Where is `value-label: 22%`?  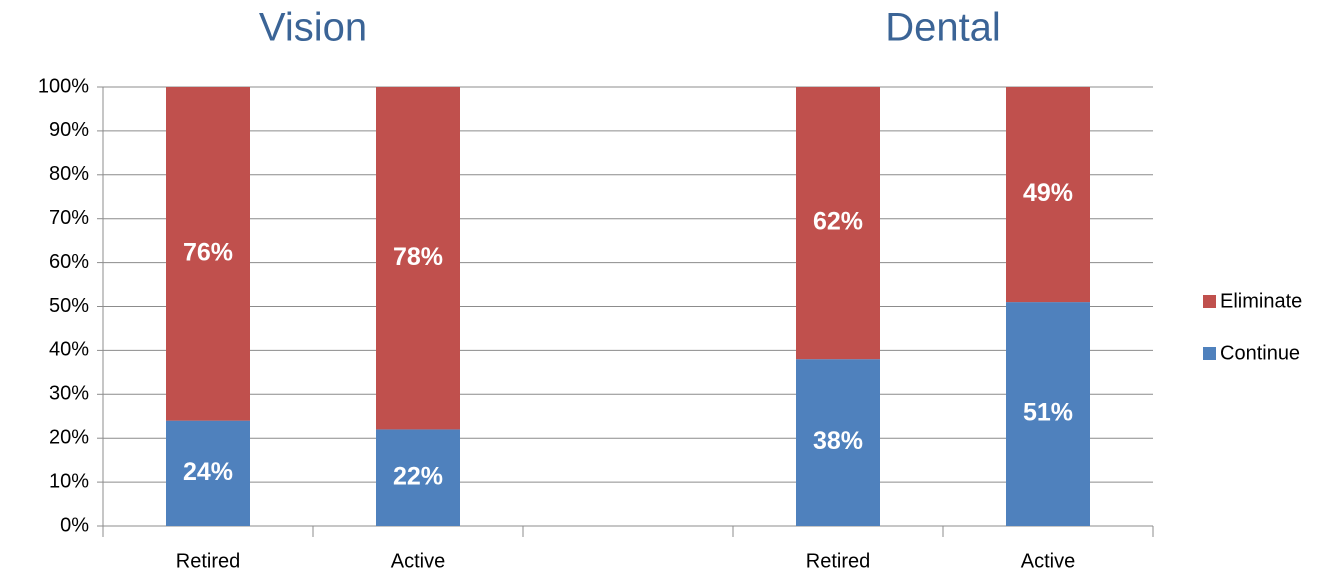 value-label: 22% is located at coordinates (418, 476).